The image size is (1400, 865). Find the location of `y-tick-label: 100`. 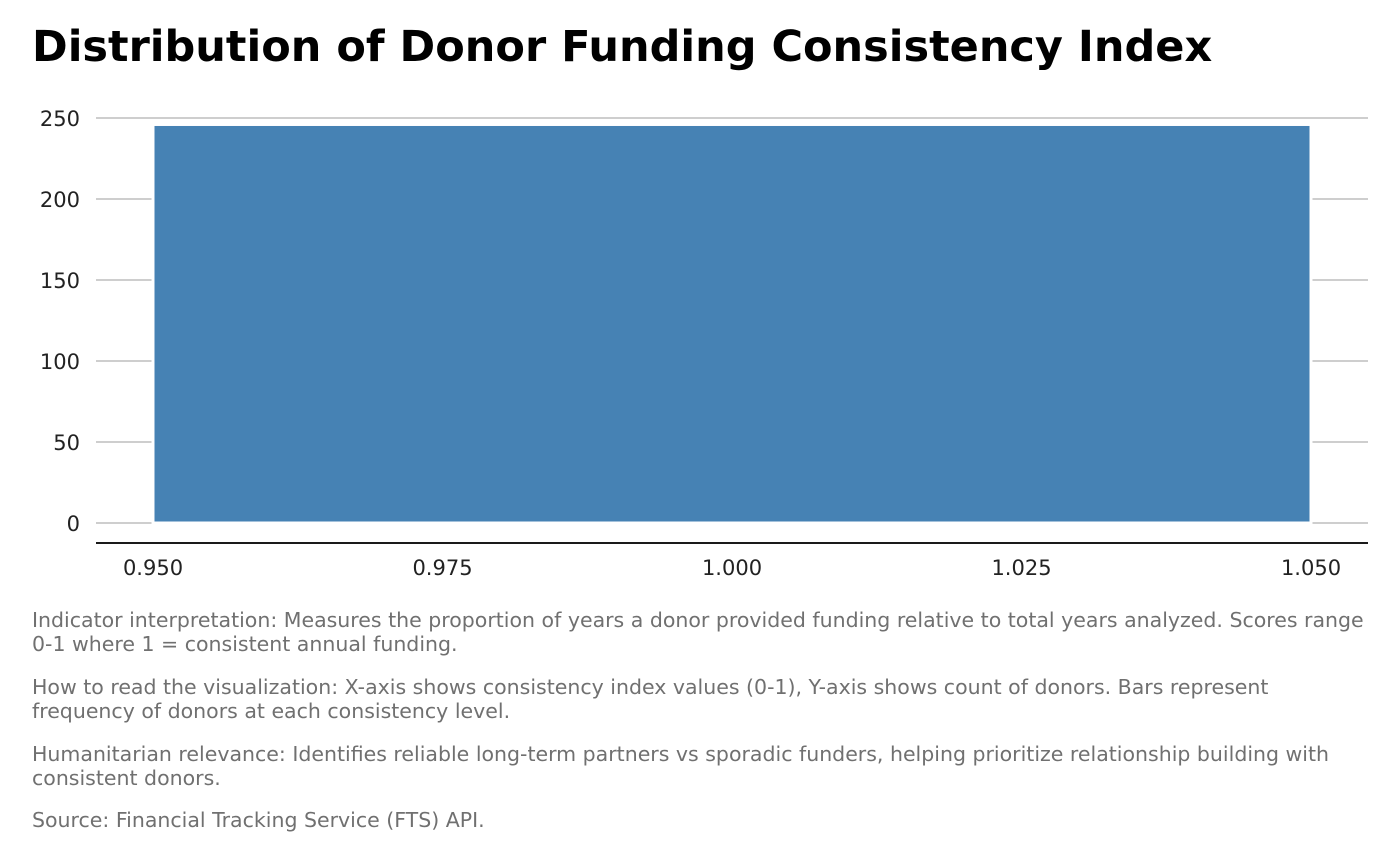

y-tick-label: 100 is located at coordinates (60, 362).